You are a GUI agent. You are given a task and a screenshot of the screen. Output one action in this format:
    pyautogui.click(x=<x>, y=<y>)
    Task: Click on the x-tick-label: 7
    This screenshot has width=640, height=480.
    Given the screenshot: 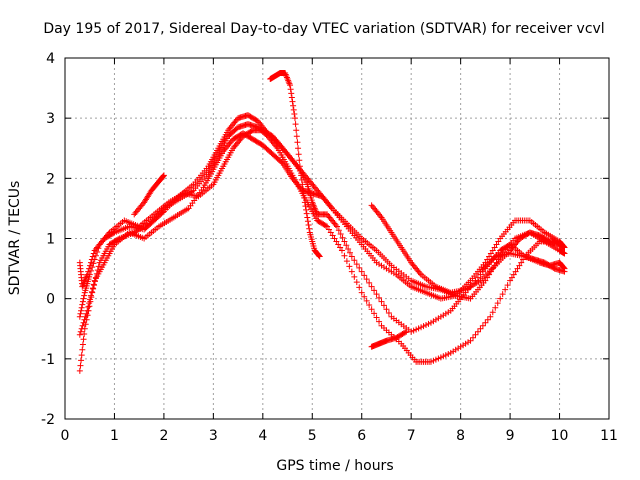 What is the action you would take?
    pyautogui.click(x=411, y=436)
    